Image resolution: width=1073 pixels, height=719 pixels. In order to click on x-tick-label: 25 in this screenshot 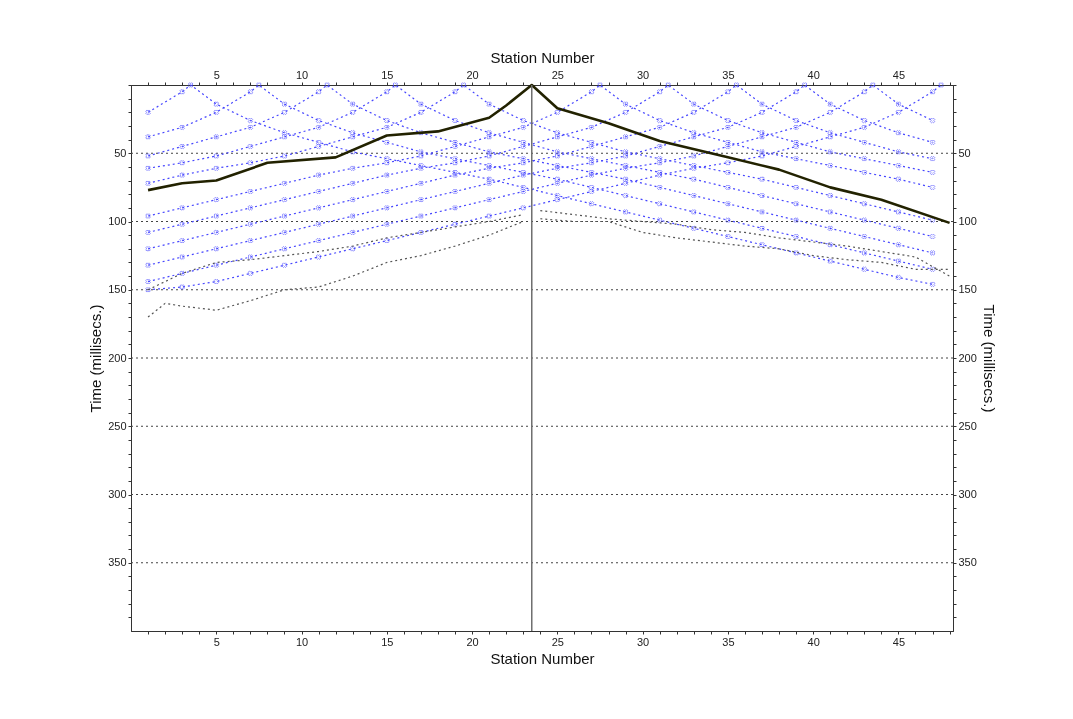, I will do `click(557, 641)`.